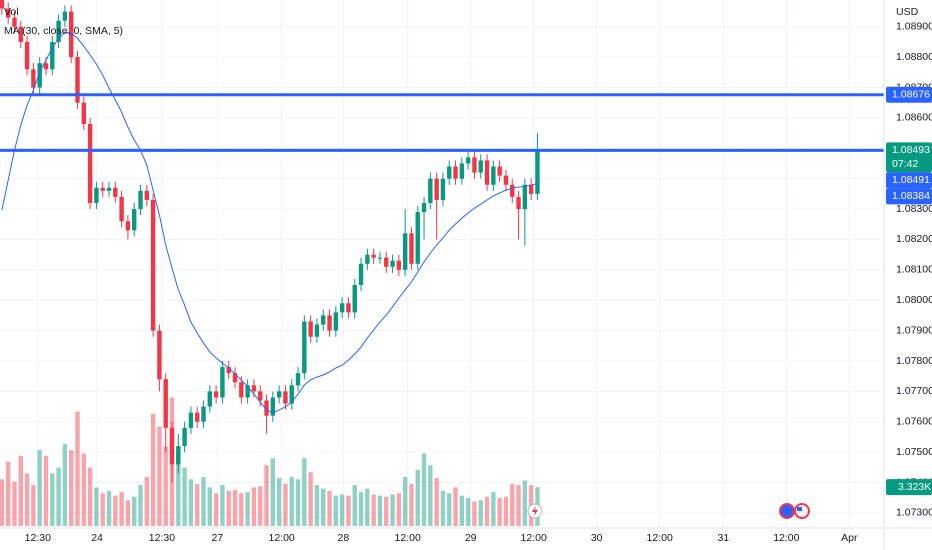 Image resolution: width=932 pixels, height=550 pixels. I want to click on x-tick-label: 12:30, so click(162, 538).